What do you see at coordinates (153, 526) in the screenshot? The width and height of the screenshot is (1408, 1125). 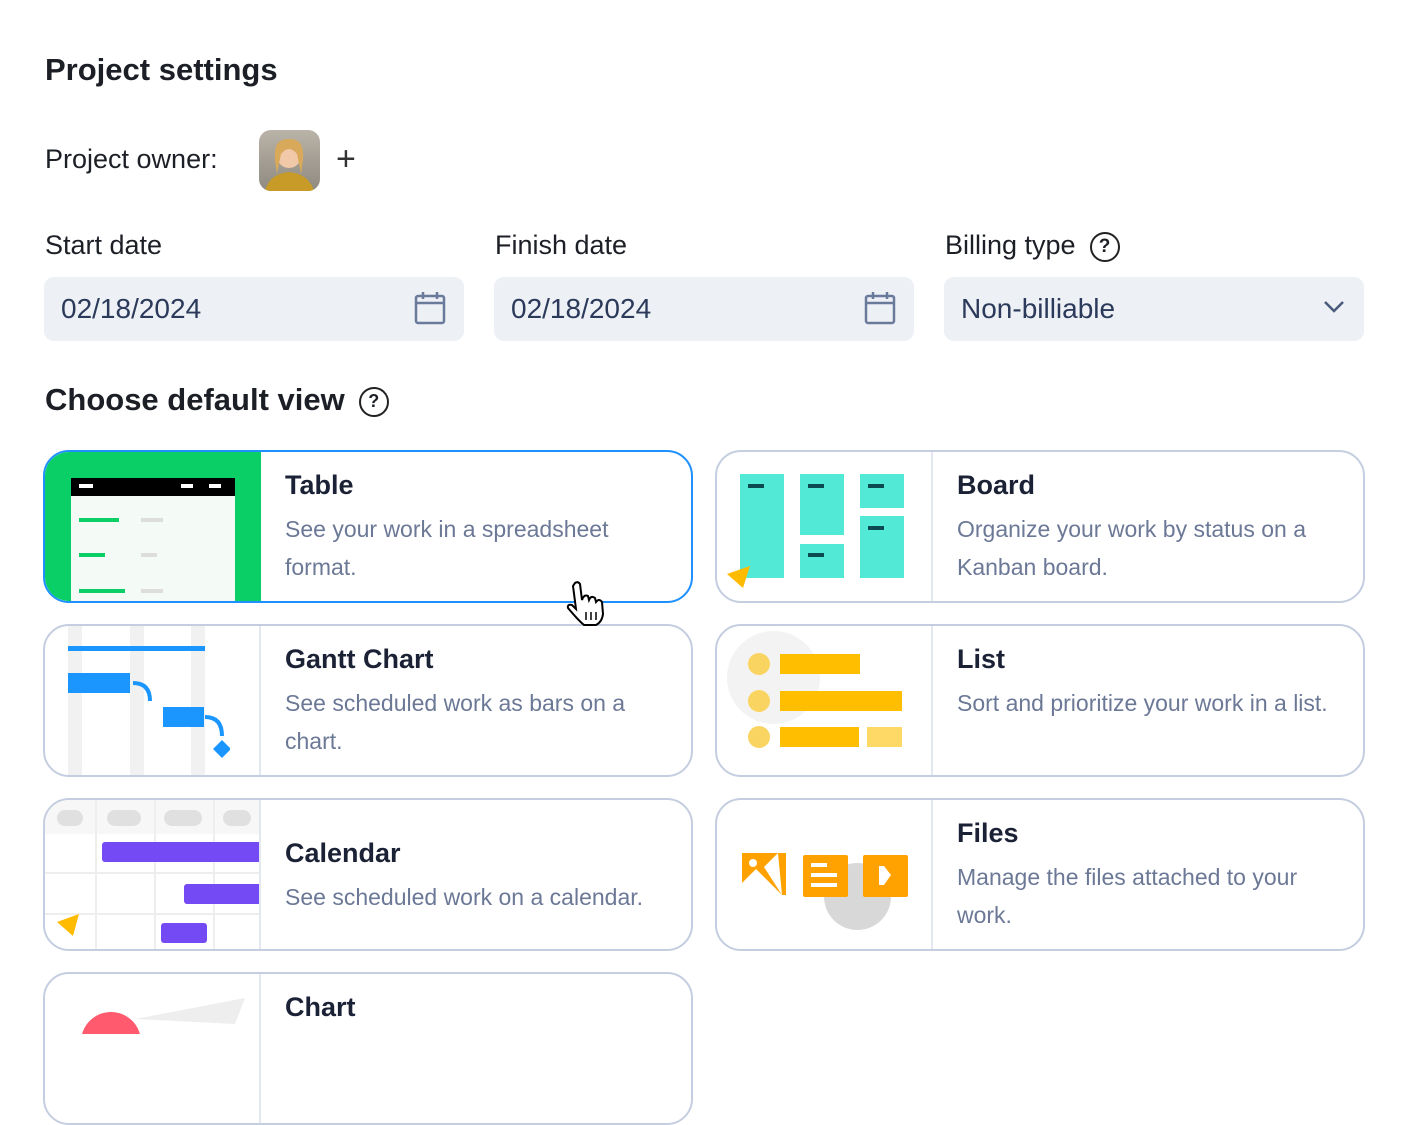 I see `table-illustration` at bounding box center [153, 526].